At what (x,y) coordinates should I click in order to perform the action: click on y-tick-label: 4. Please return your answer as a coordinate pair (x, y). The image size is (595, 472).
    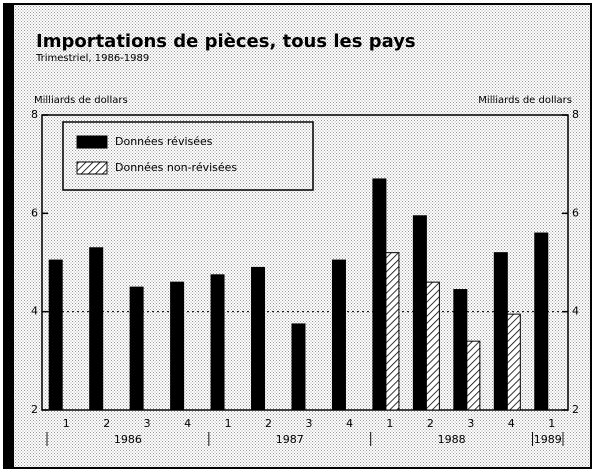
    Looking at the image, I should click on (34, 311).